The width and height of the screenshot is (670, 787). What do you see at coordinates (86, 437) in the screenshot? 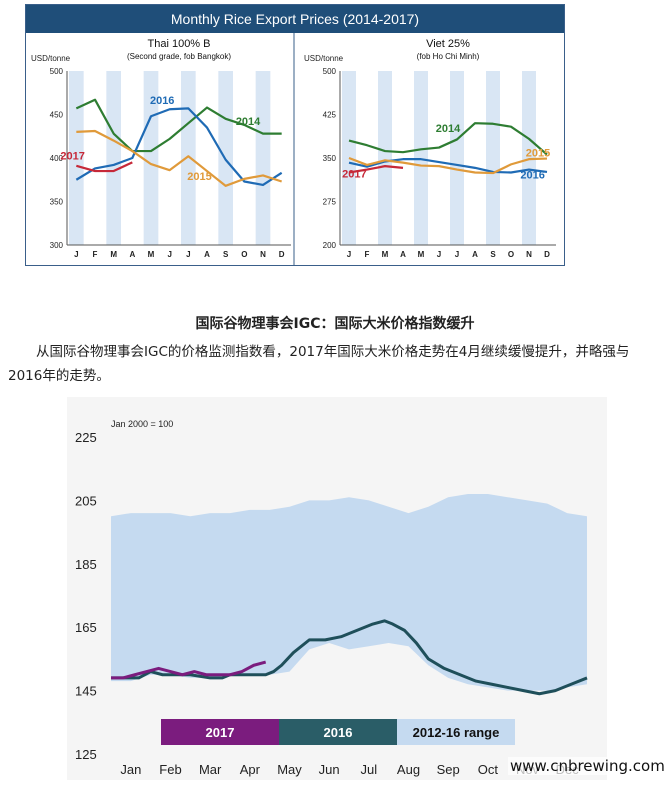
I see `y-tick-label: 225` at bounding box center [86, 437].